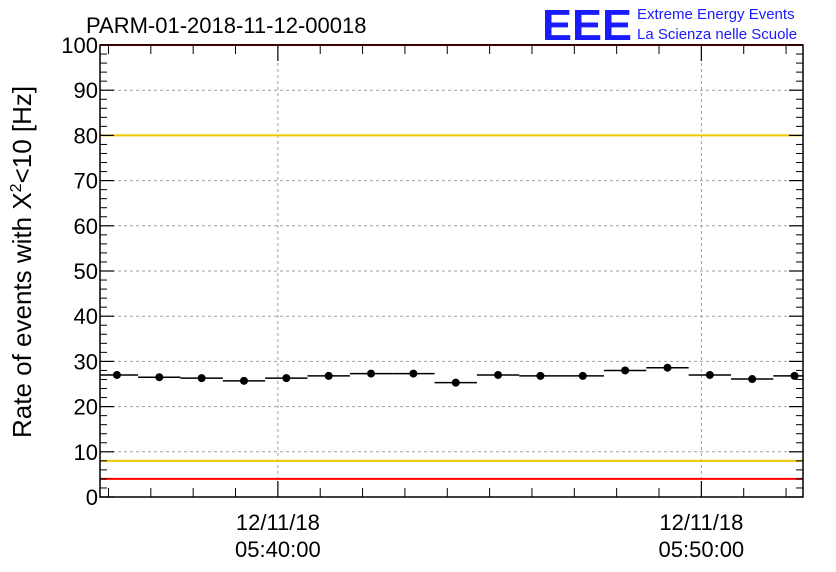 This screenshot has width=836, height=572. I want to click on y-tick-label: 50, so click(86, 271).